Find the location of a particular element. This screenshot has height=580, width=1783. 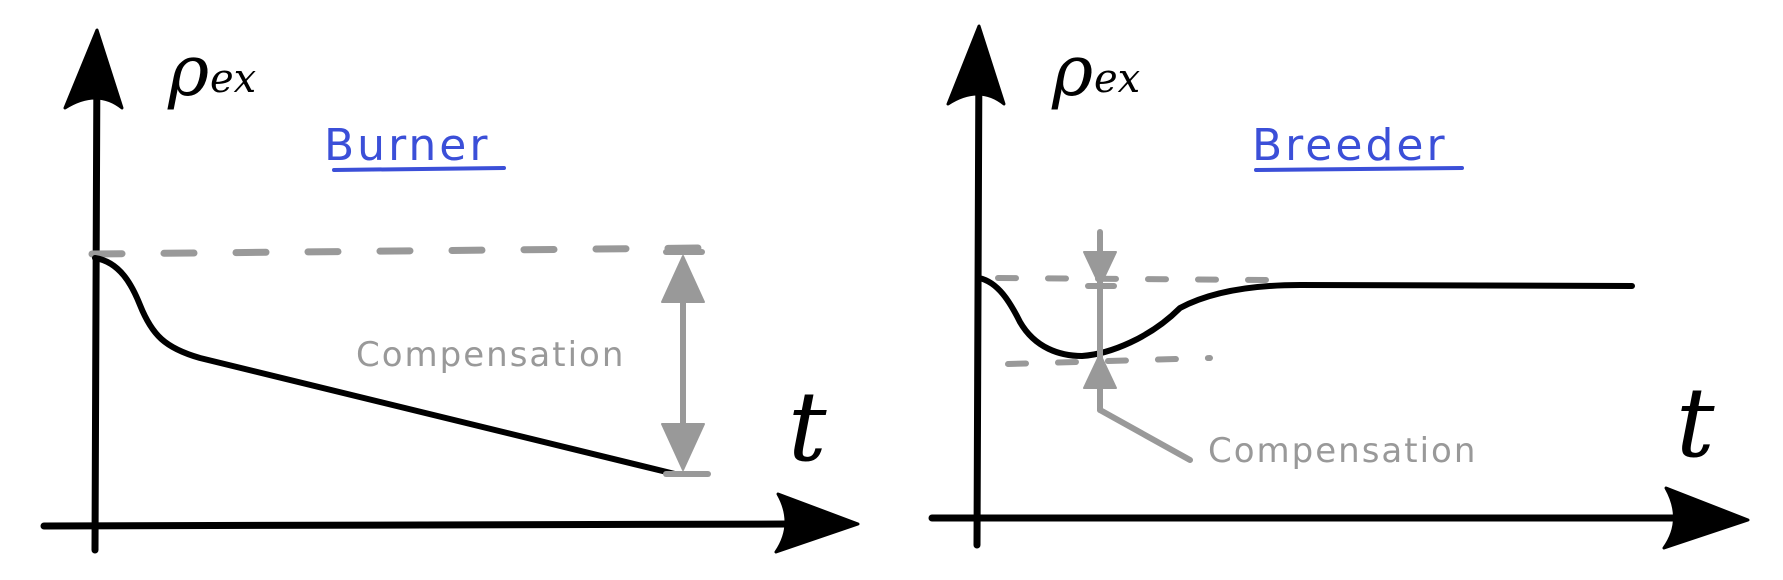

breeder-lower-dashed-line is located at coordinates (1109, 361).